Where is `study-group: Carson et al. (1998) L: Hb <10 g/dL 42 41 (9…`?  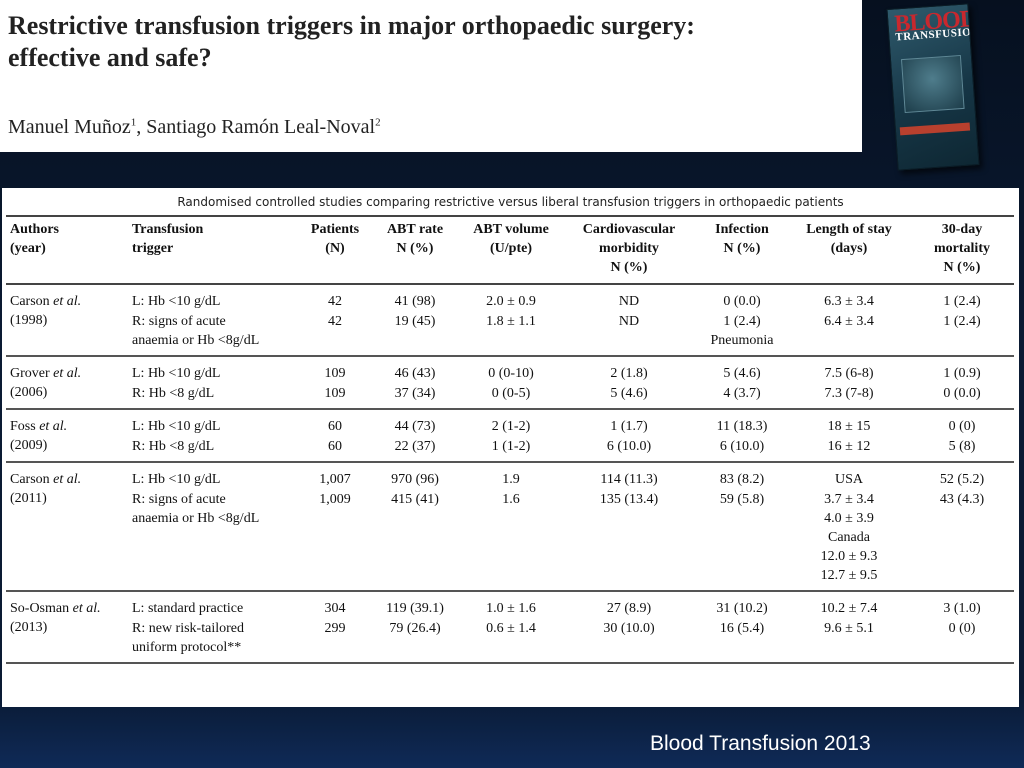 study-group: Carson et al. (1998) L: Hb <10 g/dL 42 41 (9… is located at coordinates (510, 320).